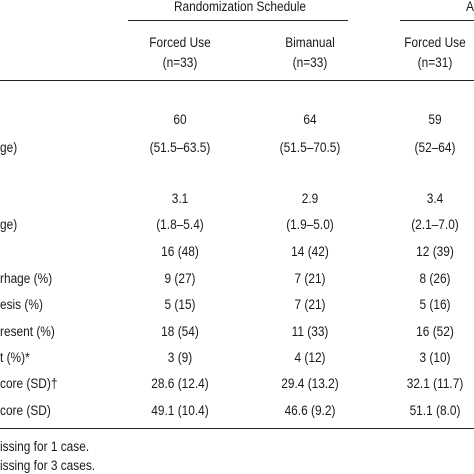 The width and height of the screenshot is (474, 474). What do you see at coordinates (310, 331) in the screenshot?
I see `cell: 11 (33)` at bounding box center [310, 331].